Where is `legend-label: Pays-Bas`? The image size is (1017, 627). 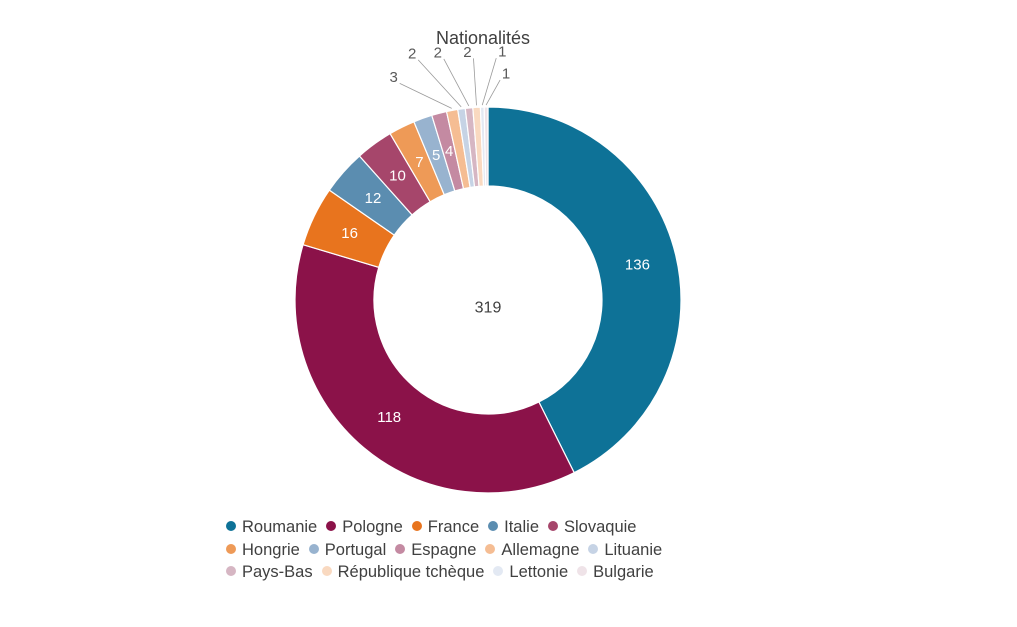
legend-label: Pays-Bas is located at coordinates (277, 572).